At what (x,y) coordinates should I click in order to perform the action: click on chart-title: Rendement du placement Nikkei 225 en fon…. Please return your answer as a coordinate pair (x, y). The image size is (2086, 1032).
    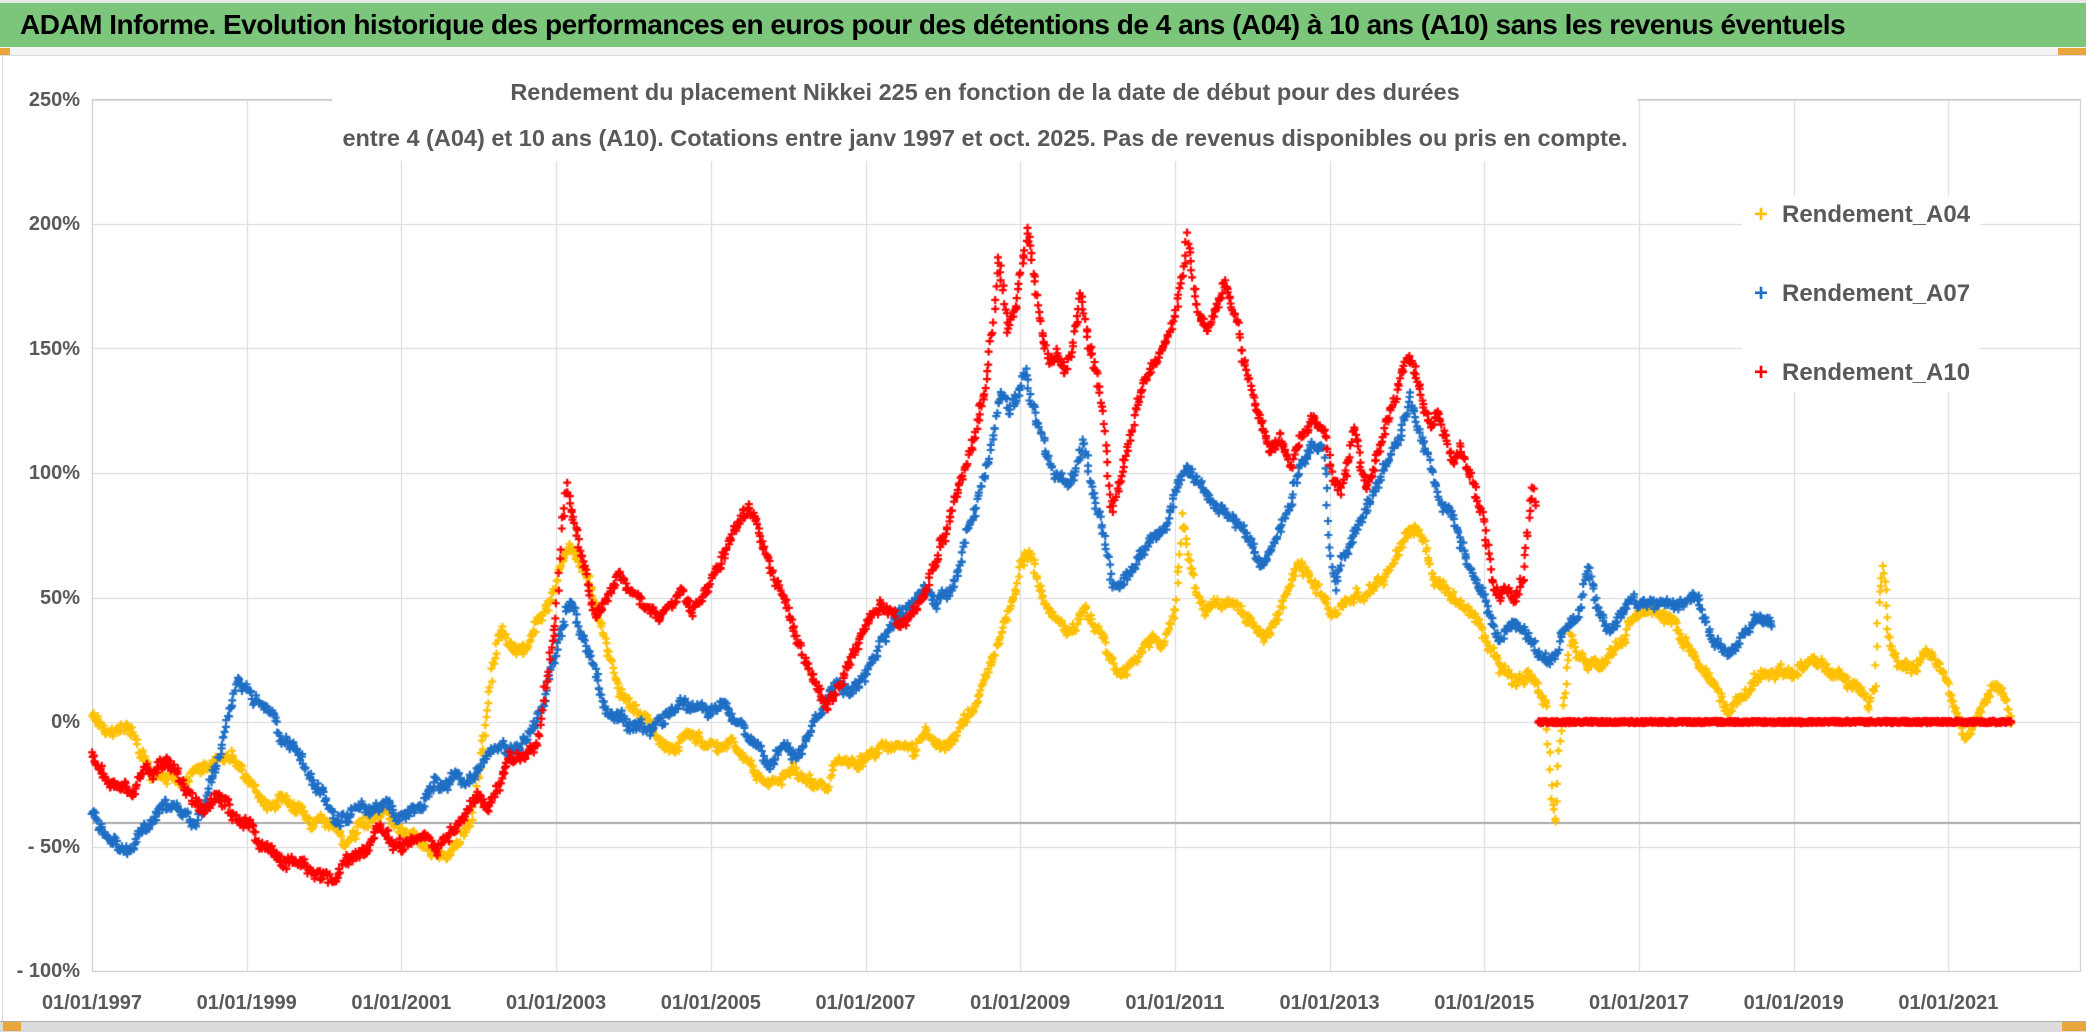
    Looking at the image, I should click on (985, 115).